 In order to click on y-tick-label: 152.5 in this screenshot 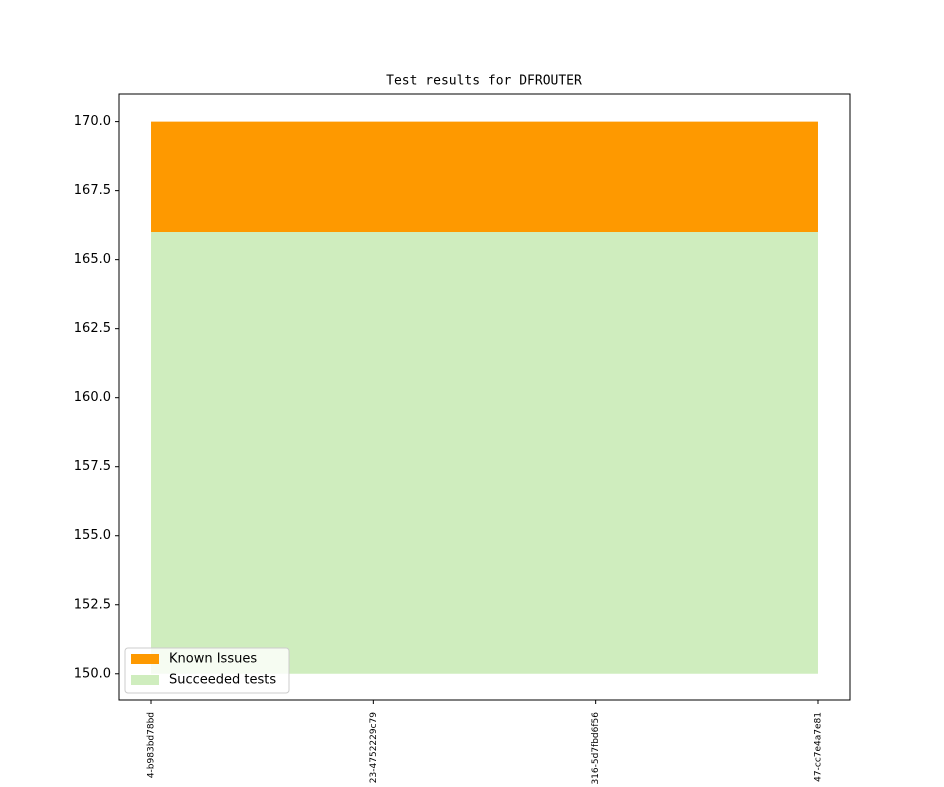, I will do `click(92, 604)`.